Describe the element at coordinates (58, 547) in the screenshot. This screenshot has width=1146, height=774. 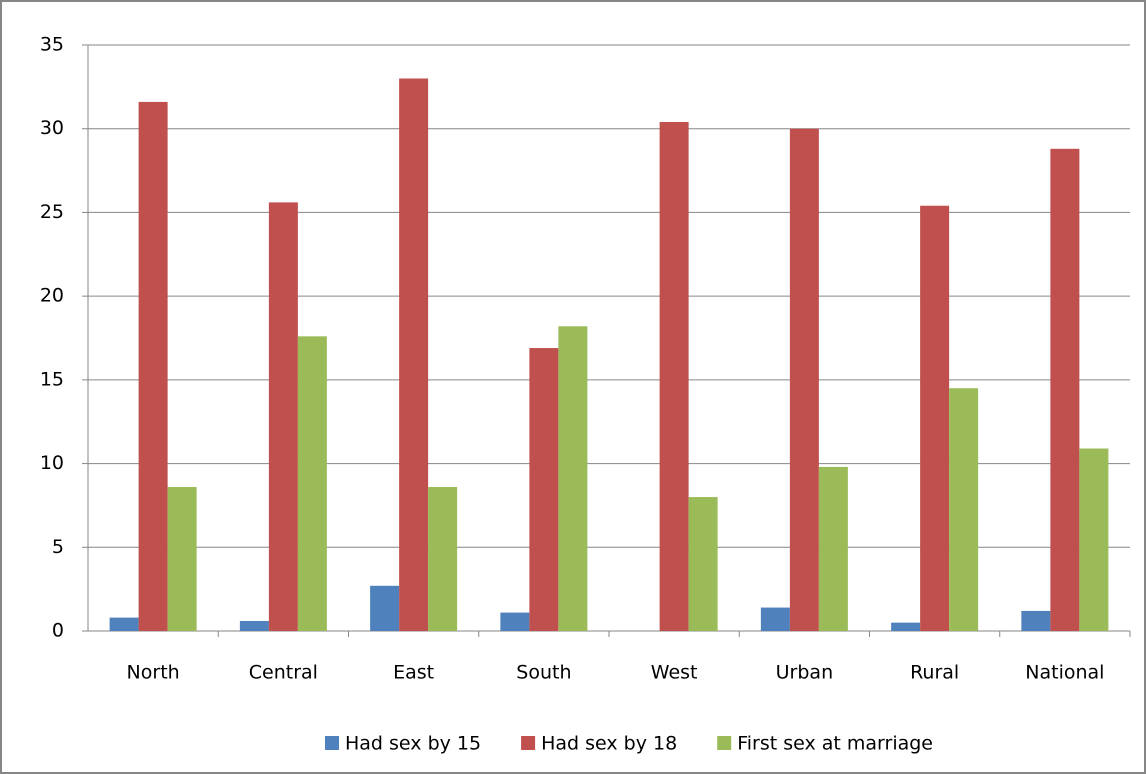
I see `y-tick-label: 5` at that location.